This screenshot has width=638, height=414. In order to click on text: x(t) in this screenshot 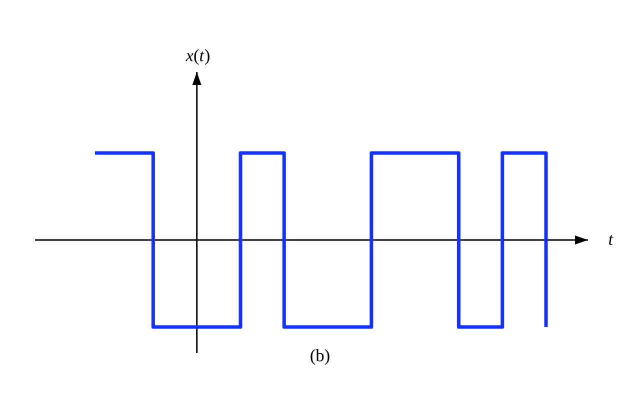, I will do `click(198, 57)`.